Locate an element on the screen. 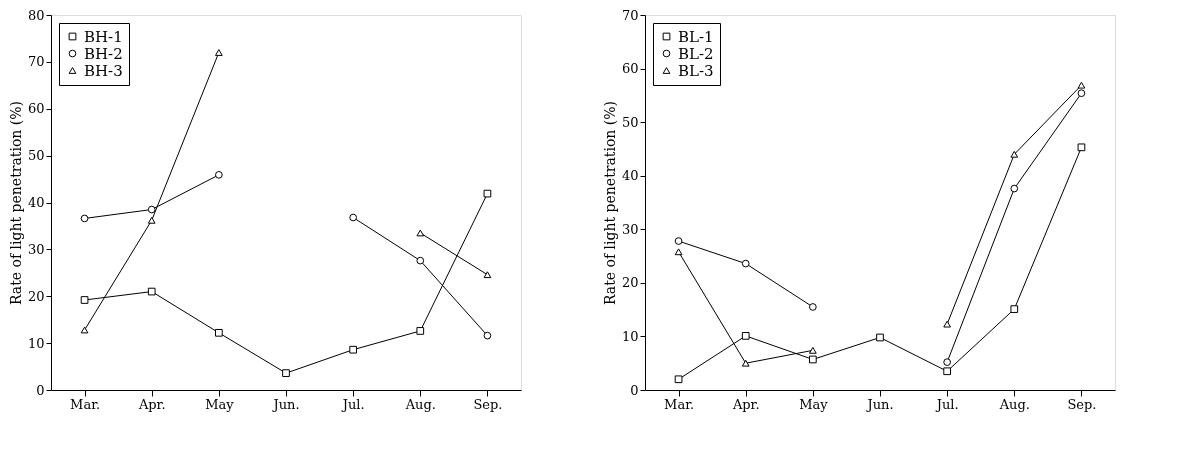 The image size is (1196, 450). y-tick-label: 80 is located at coordinates (36, 15).